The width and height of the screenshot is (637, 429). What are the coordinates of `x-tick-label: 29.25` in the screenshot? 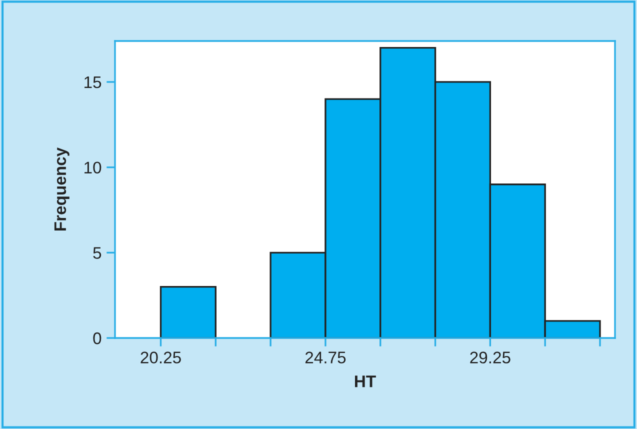 It's located at (490, 358).